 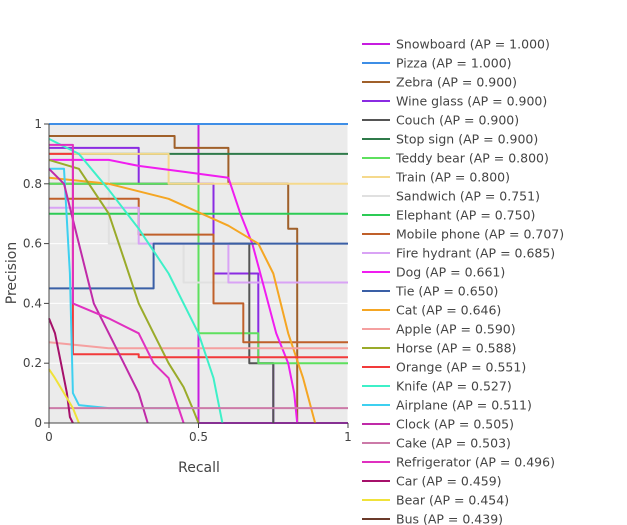 What do you see at coordinates (12, 273) in the screenshot?
I see `y-axis-title: Precision` at bounding box center [12, 273].